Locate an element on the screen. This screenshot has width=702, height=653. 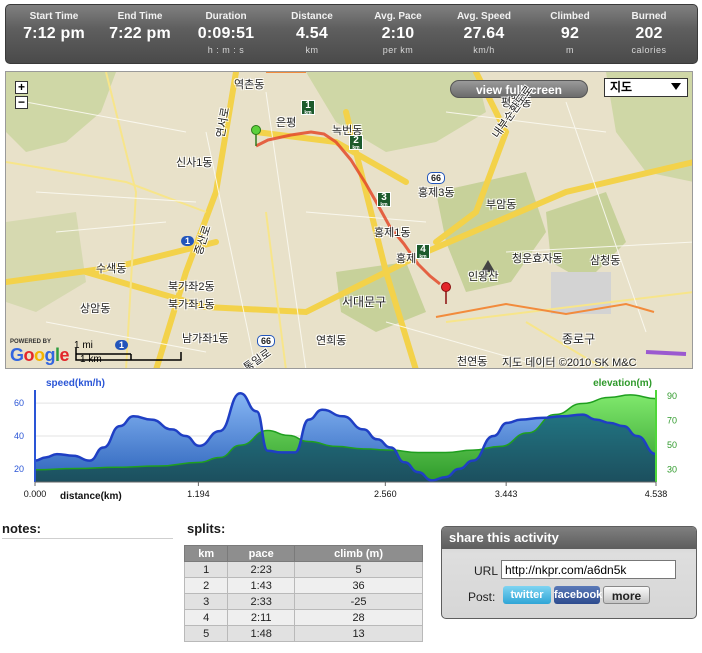
google-logo: POWERED BY Google is located at coordinates (40, 352).